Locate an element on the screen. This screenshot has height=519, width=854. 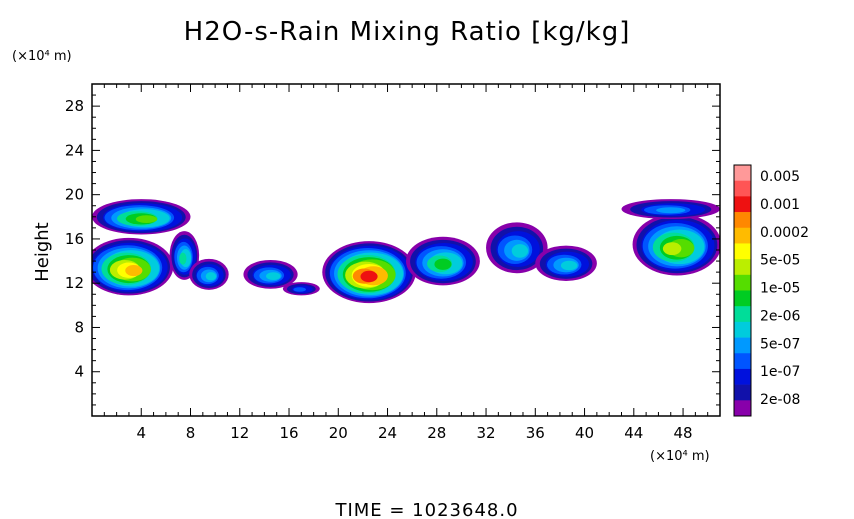
colorbar-label: 5e-07 is located at coordinates (780, 344).